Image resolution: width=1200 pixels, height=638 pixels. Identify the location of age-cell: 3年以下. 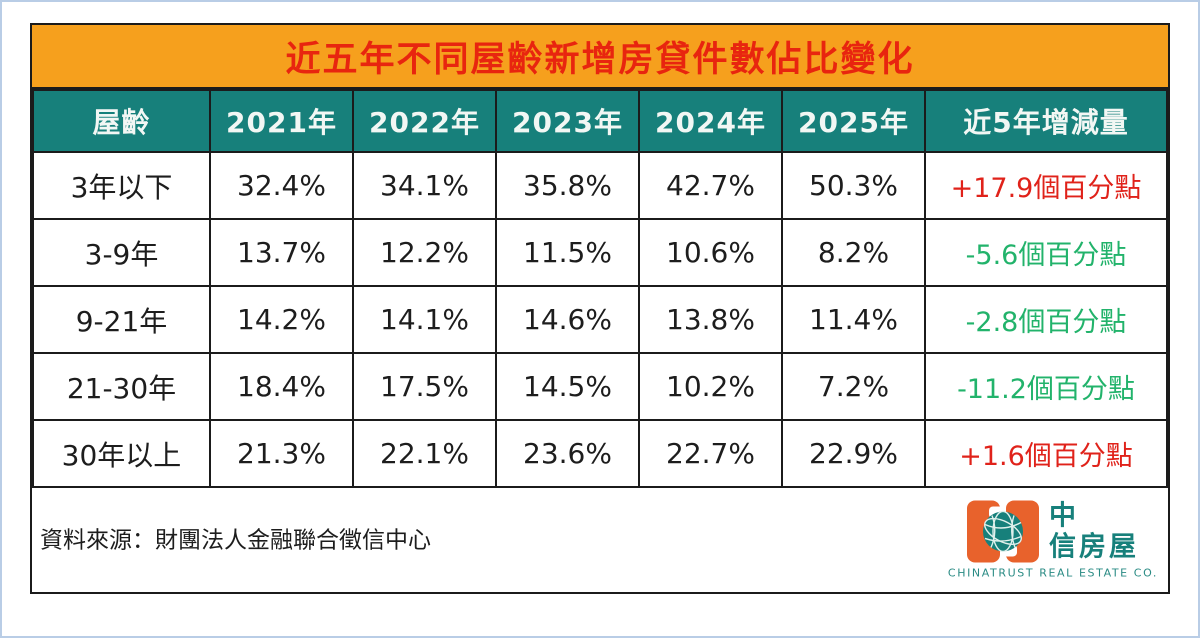
(121, 185).